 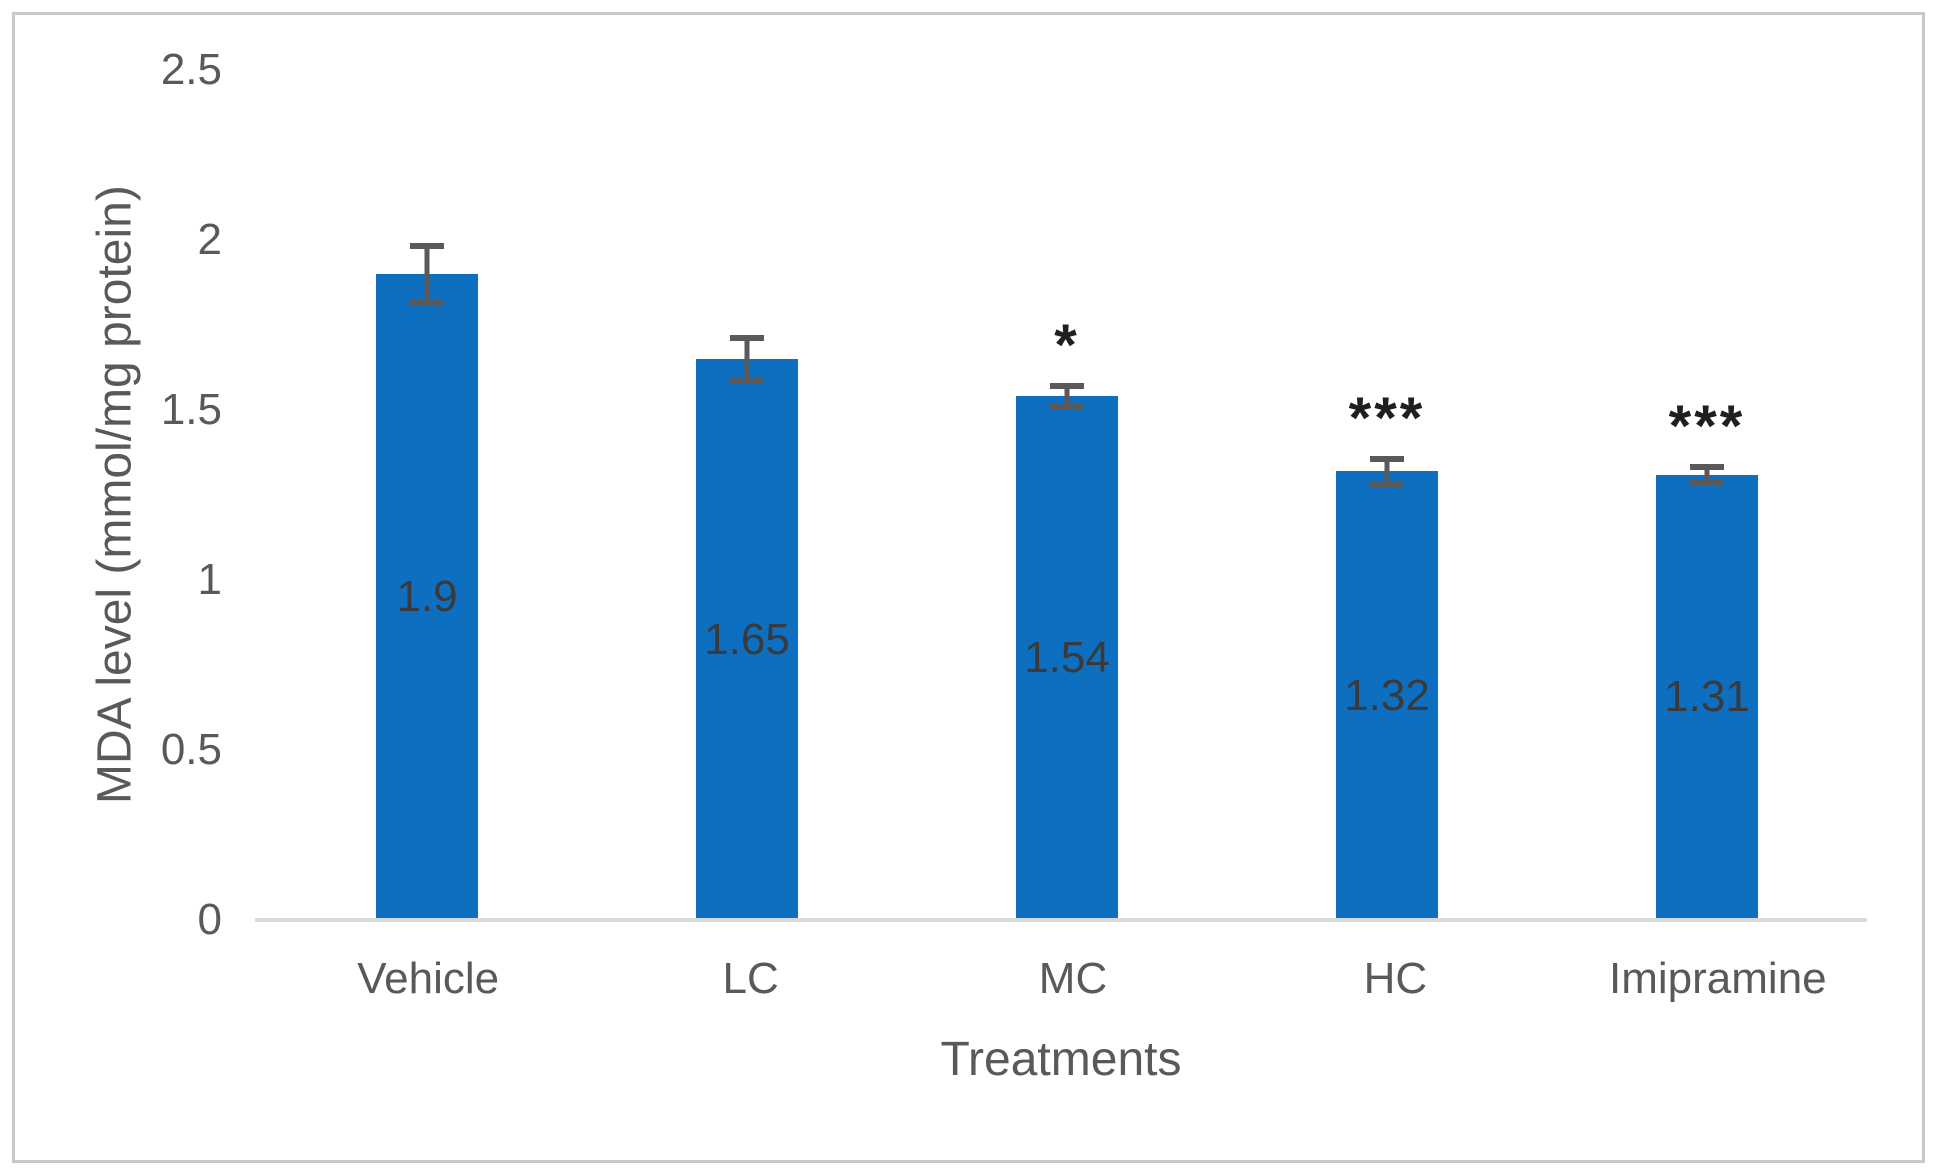 What do you see at coordinates (1067, 345) in the screenshot?
I see `significance-marker: *` at bounding box center [1067, 345].